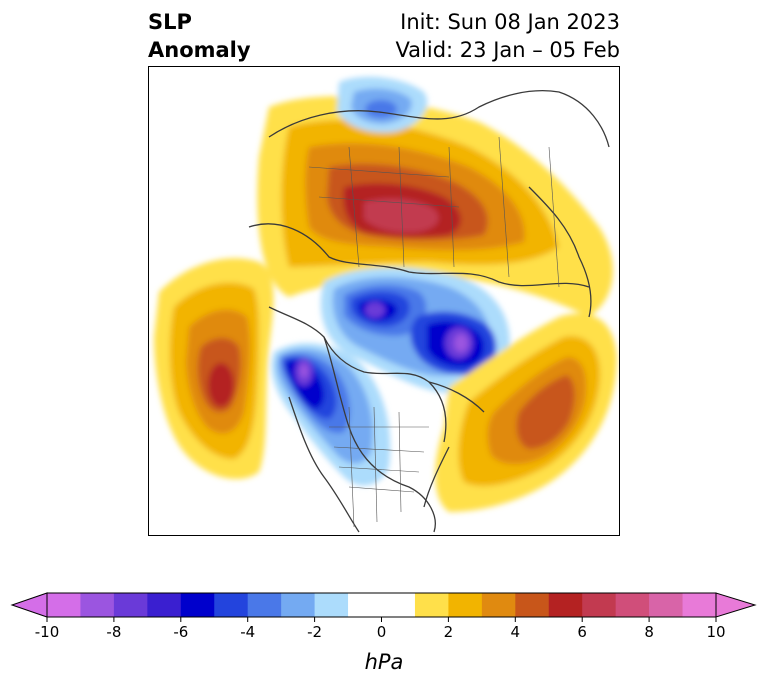  What do you see at coordinates (649, 632) in the screenshot?
I see `colorbar-tick-label: 8` at bounding box center [649, 632].